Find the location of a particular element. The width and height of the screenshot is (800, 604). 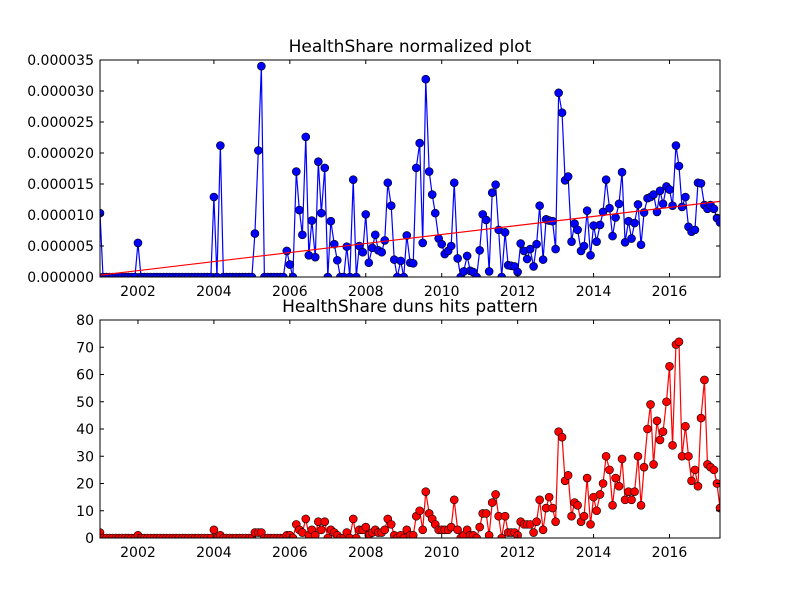

x-tick-label: 2014 is located at coordinates (594, 292).